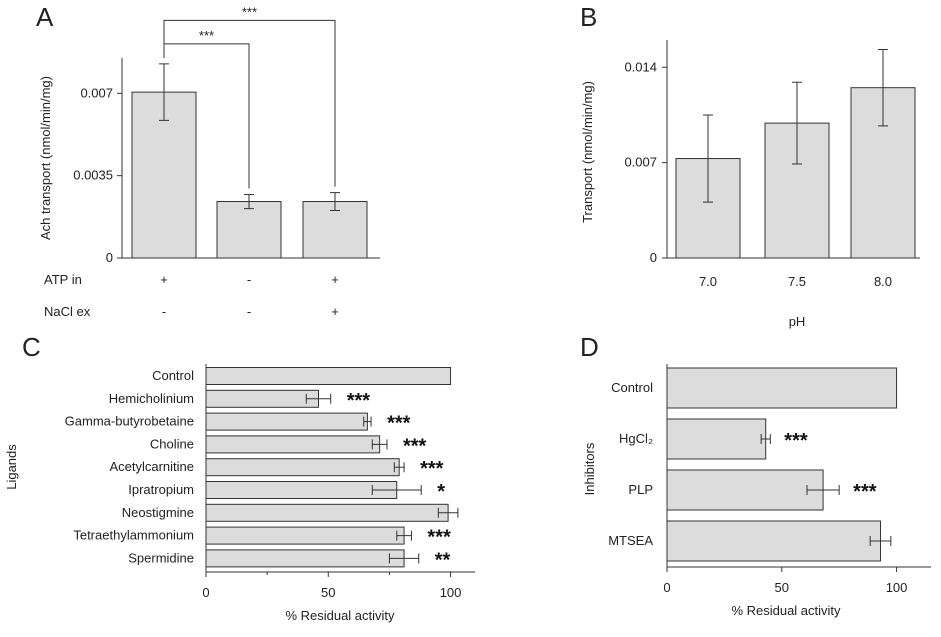 The width and height of the screenshot is (941, 637). What do you see at coordinates (205, 592) in the screenshot?
I see `panel-c-x-tick-label: 0` at bounding box center [205, 592].